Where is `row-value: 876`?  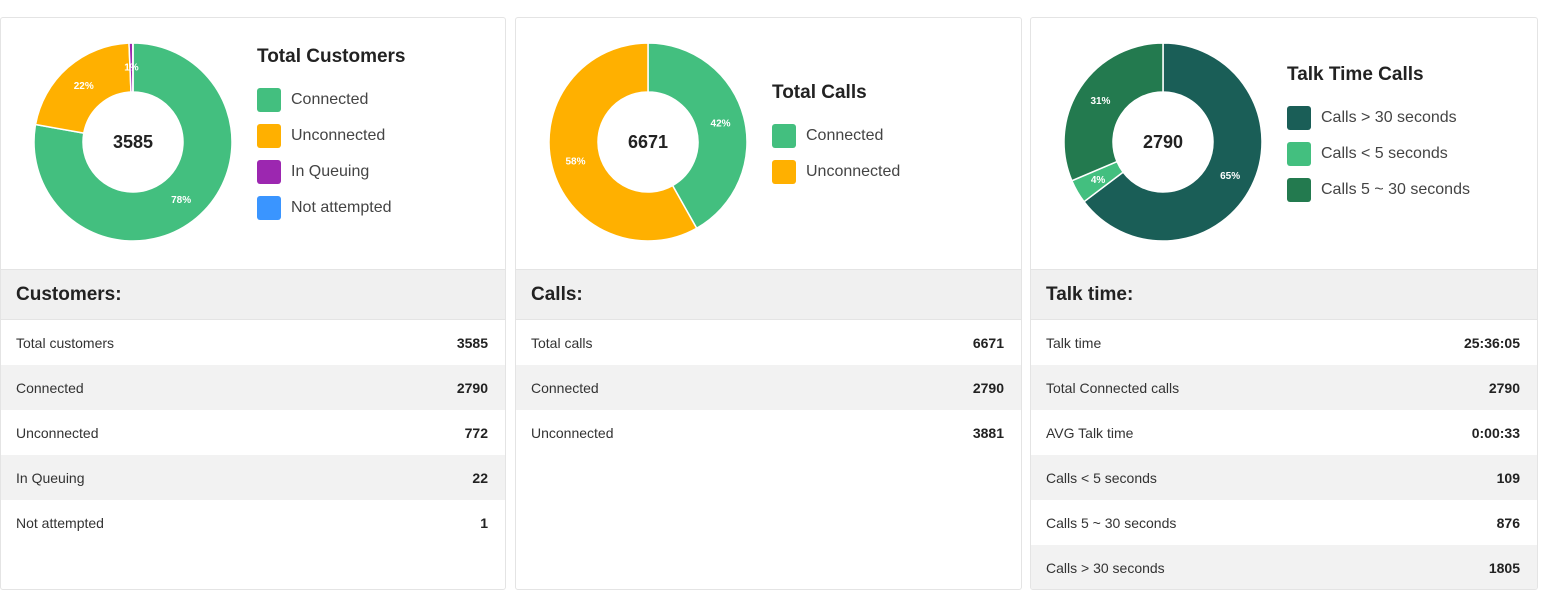 row-value: 876 is located at coordinates (1508, 522).